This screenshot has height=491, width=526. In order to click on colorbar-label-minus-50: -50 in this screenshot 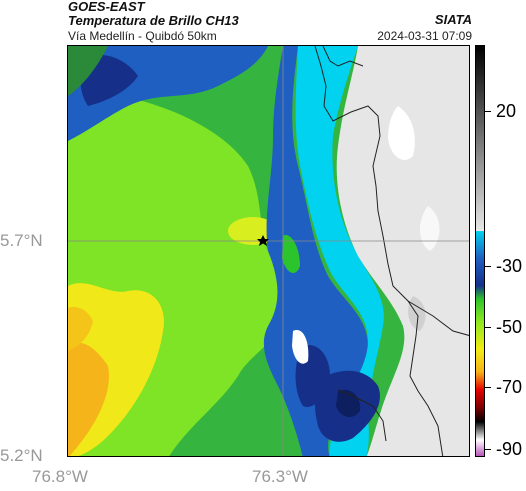, I will do `click(509, 327)`.